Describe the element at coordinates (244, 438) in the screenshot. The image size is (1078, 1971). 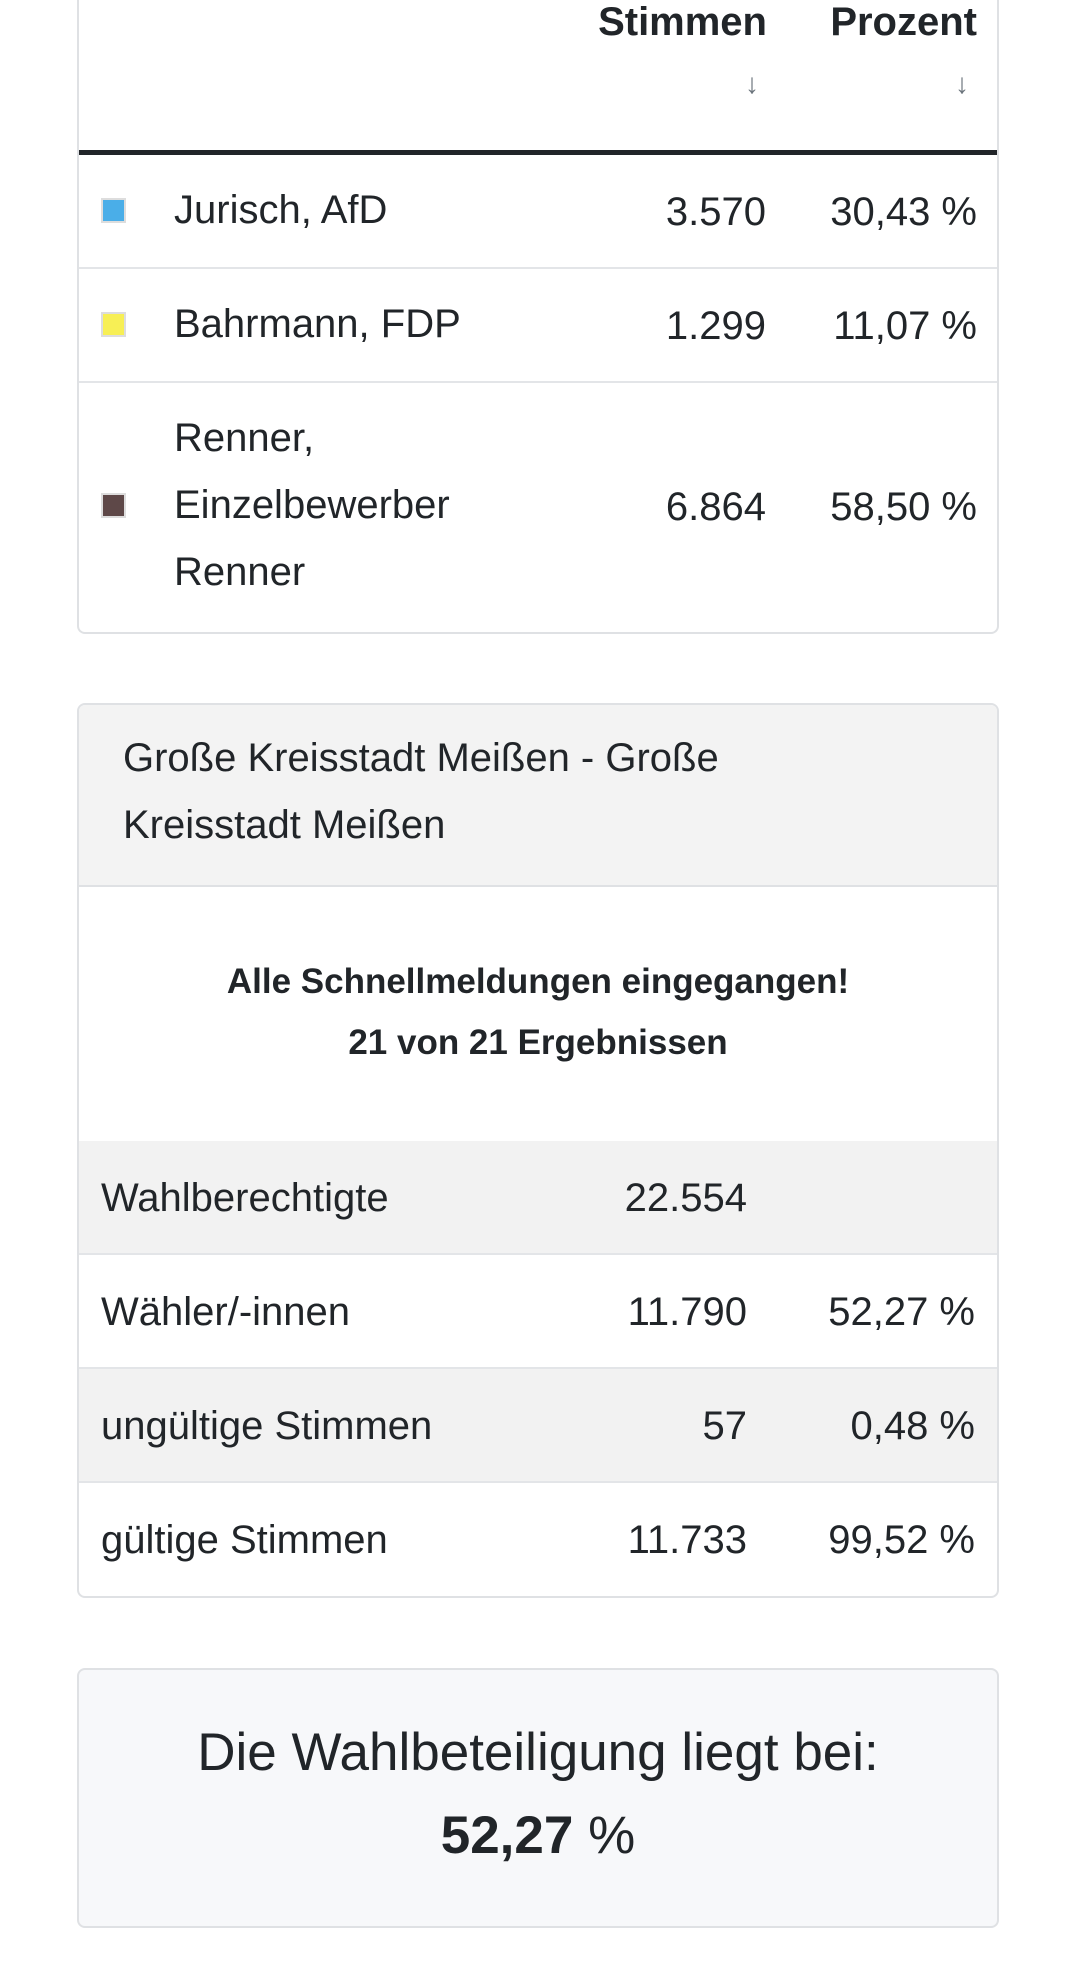
I see `name-line: Renner,` at that location.